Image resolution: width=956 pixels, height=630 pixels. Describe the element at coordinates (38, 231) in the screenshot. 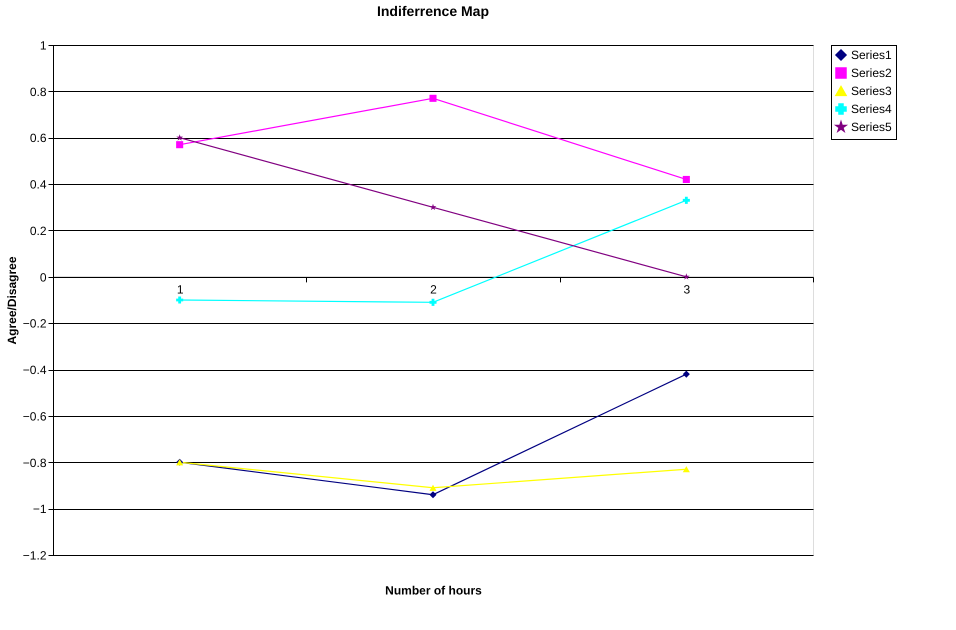

I see `y-tick-label: 0.2` at that location.